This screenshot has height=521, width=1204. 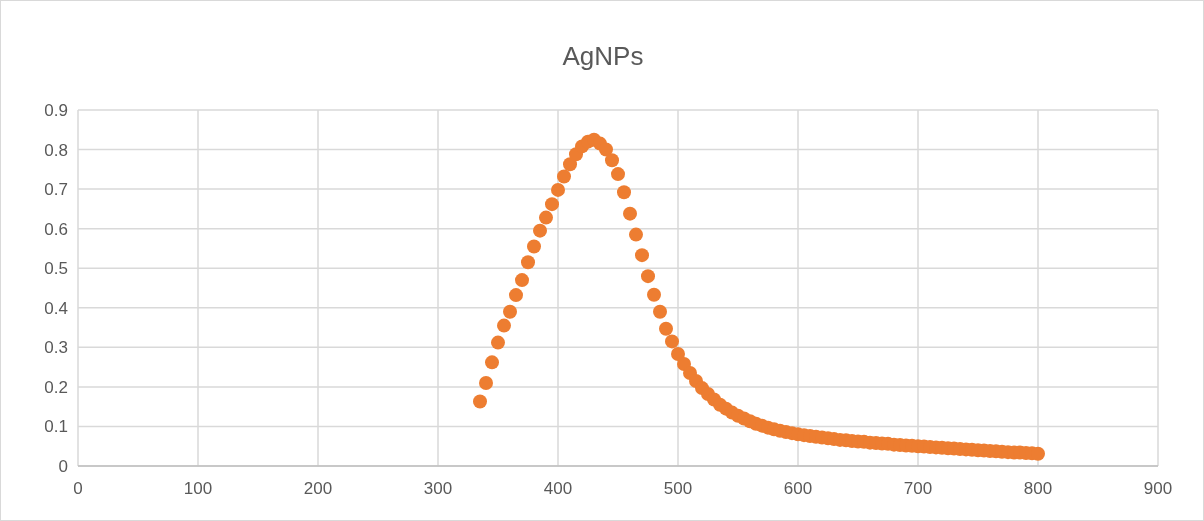 What do you see at coordinates (56, 269) in the screenshot?
I see `y-tick-label: 0.5` at bounding box center [56, 269].